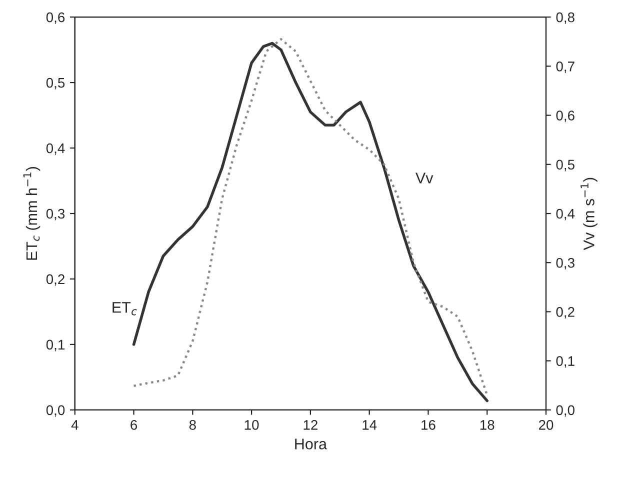  I want to click on y-tick-label: 0,1, so click(55, 346).